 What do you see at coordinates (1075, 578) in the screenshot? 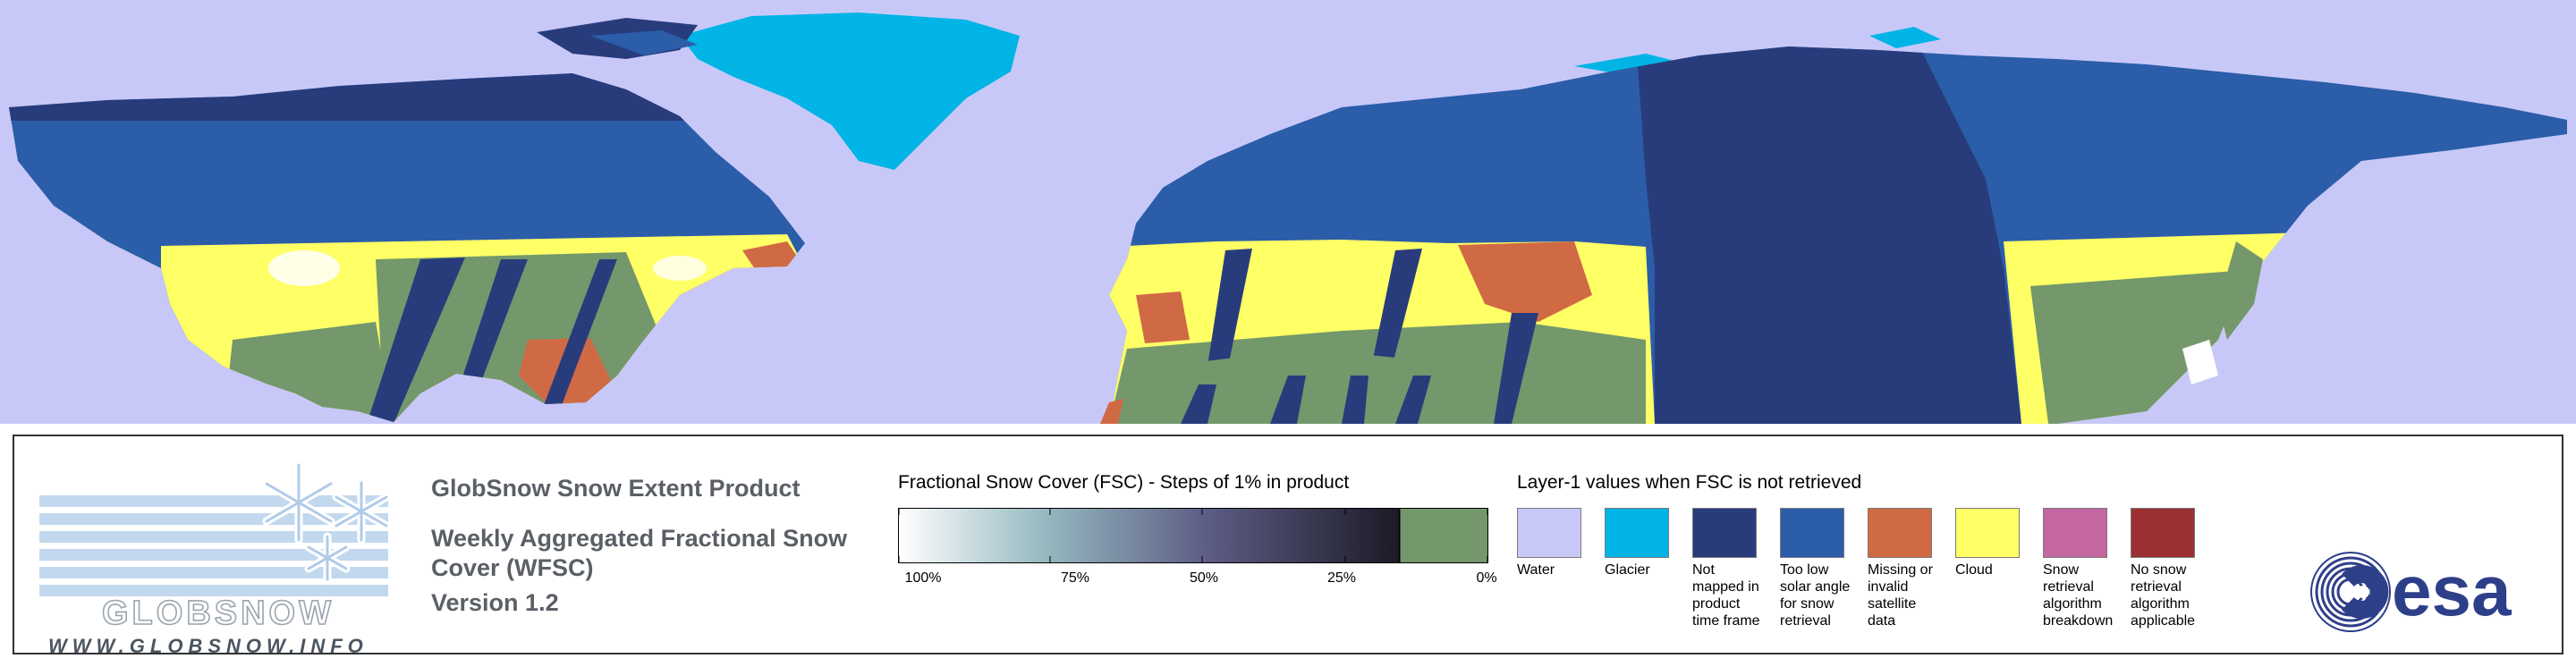
I see `fsc-tick-75: 75%` at bounding box center [1075, 578].